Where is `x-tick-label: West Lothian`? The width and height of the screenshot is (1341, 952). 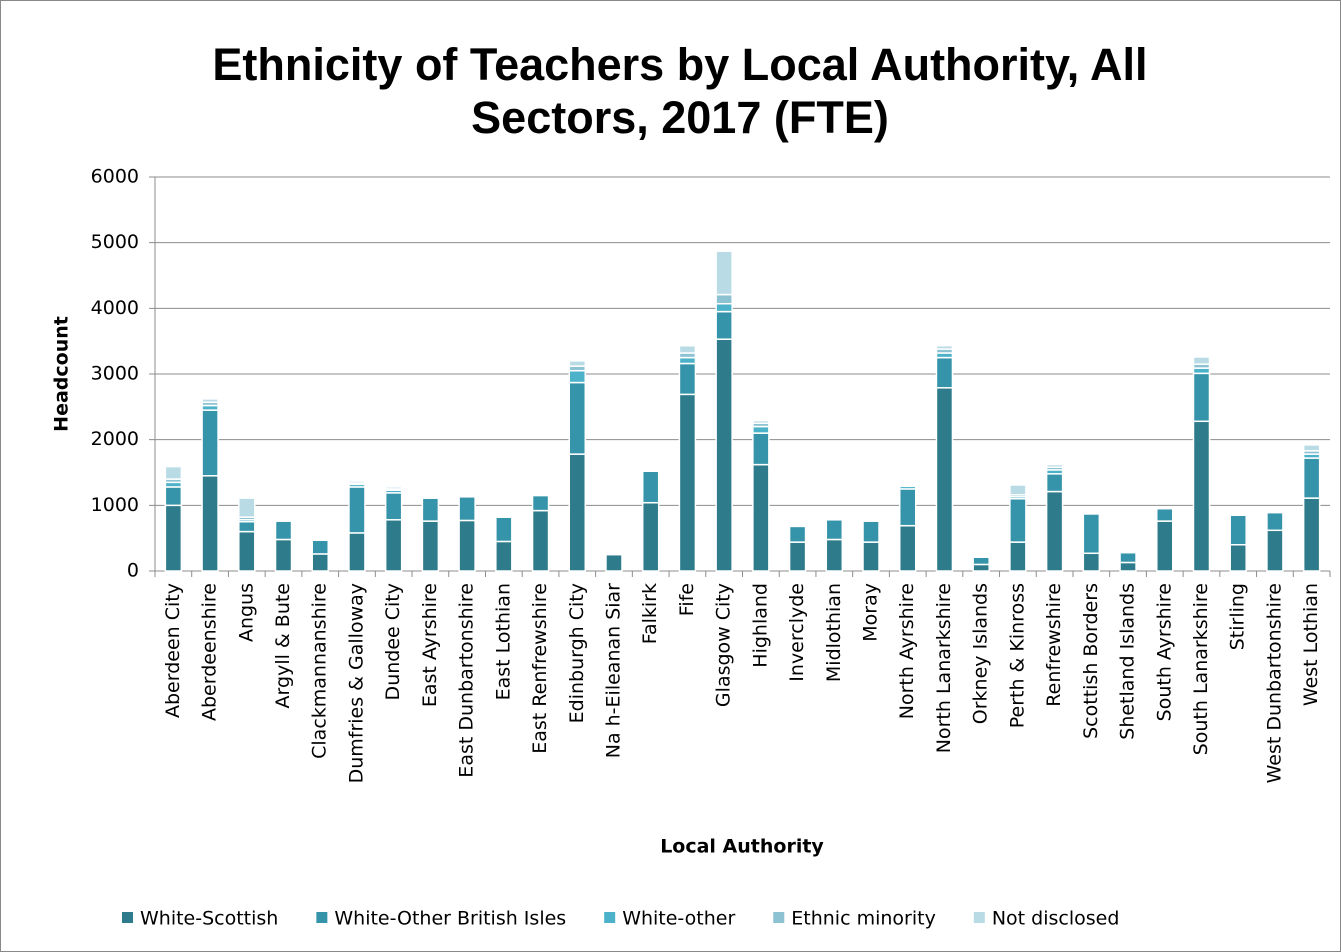 x-tick-label: West Lothian is located at coordinates (1311, 644).